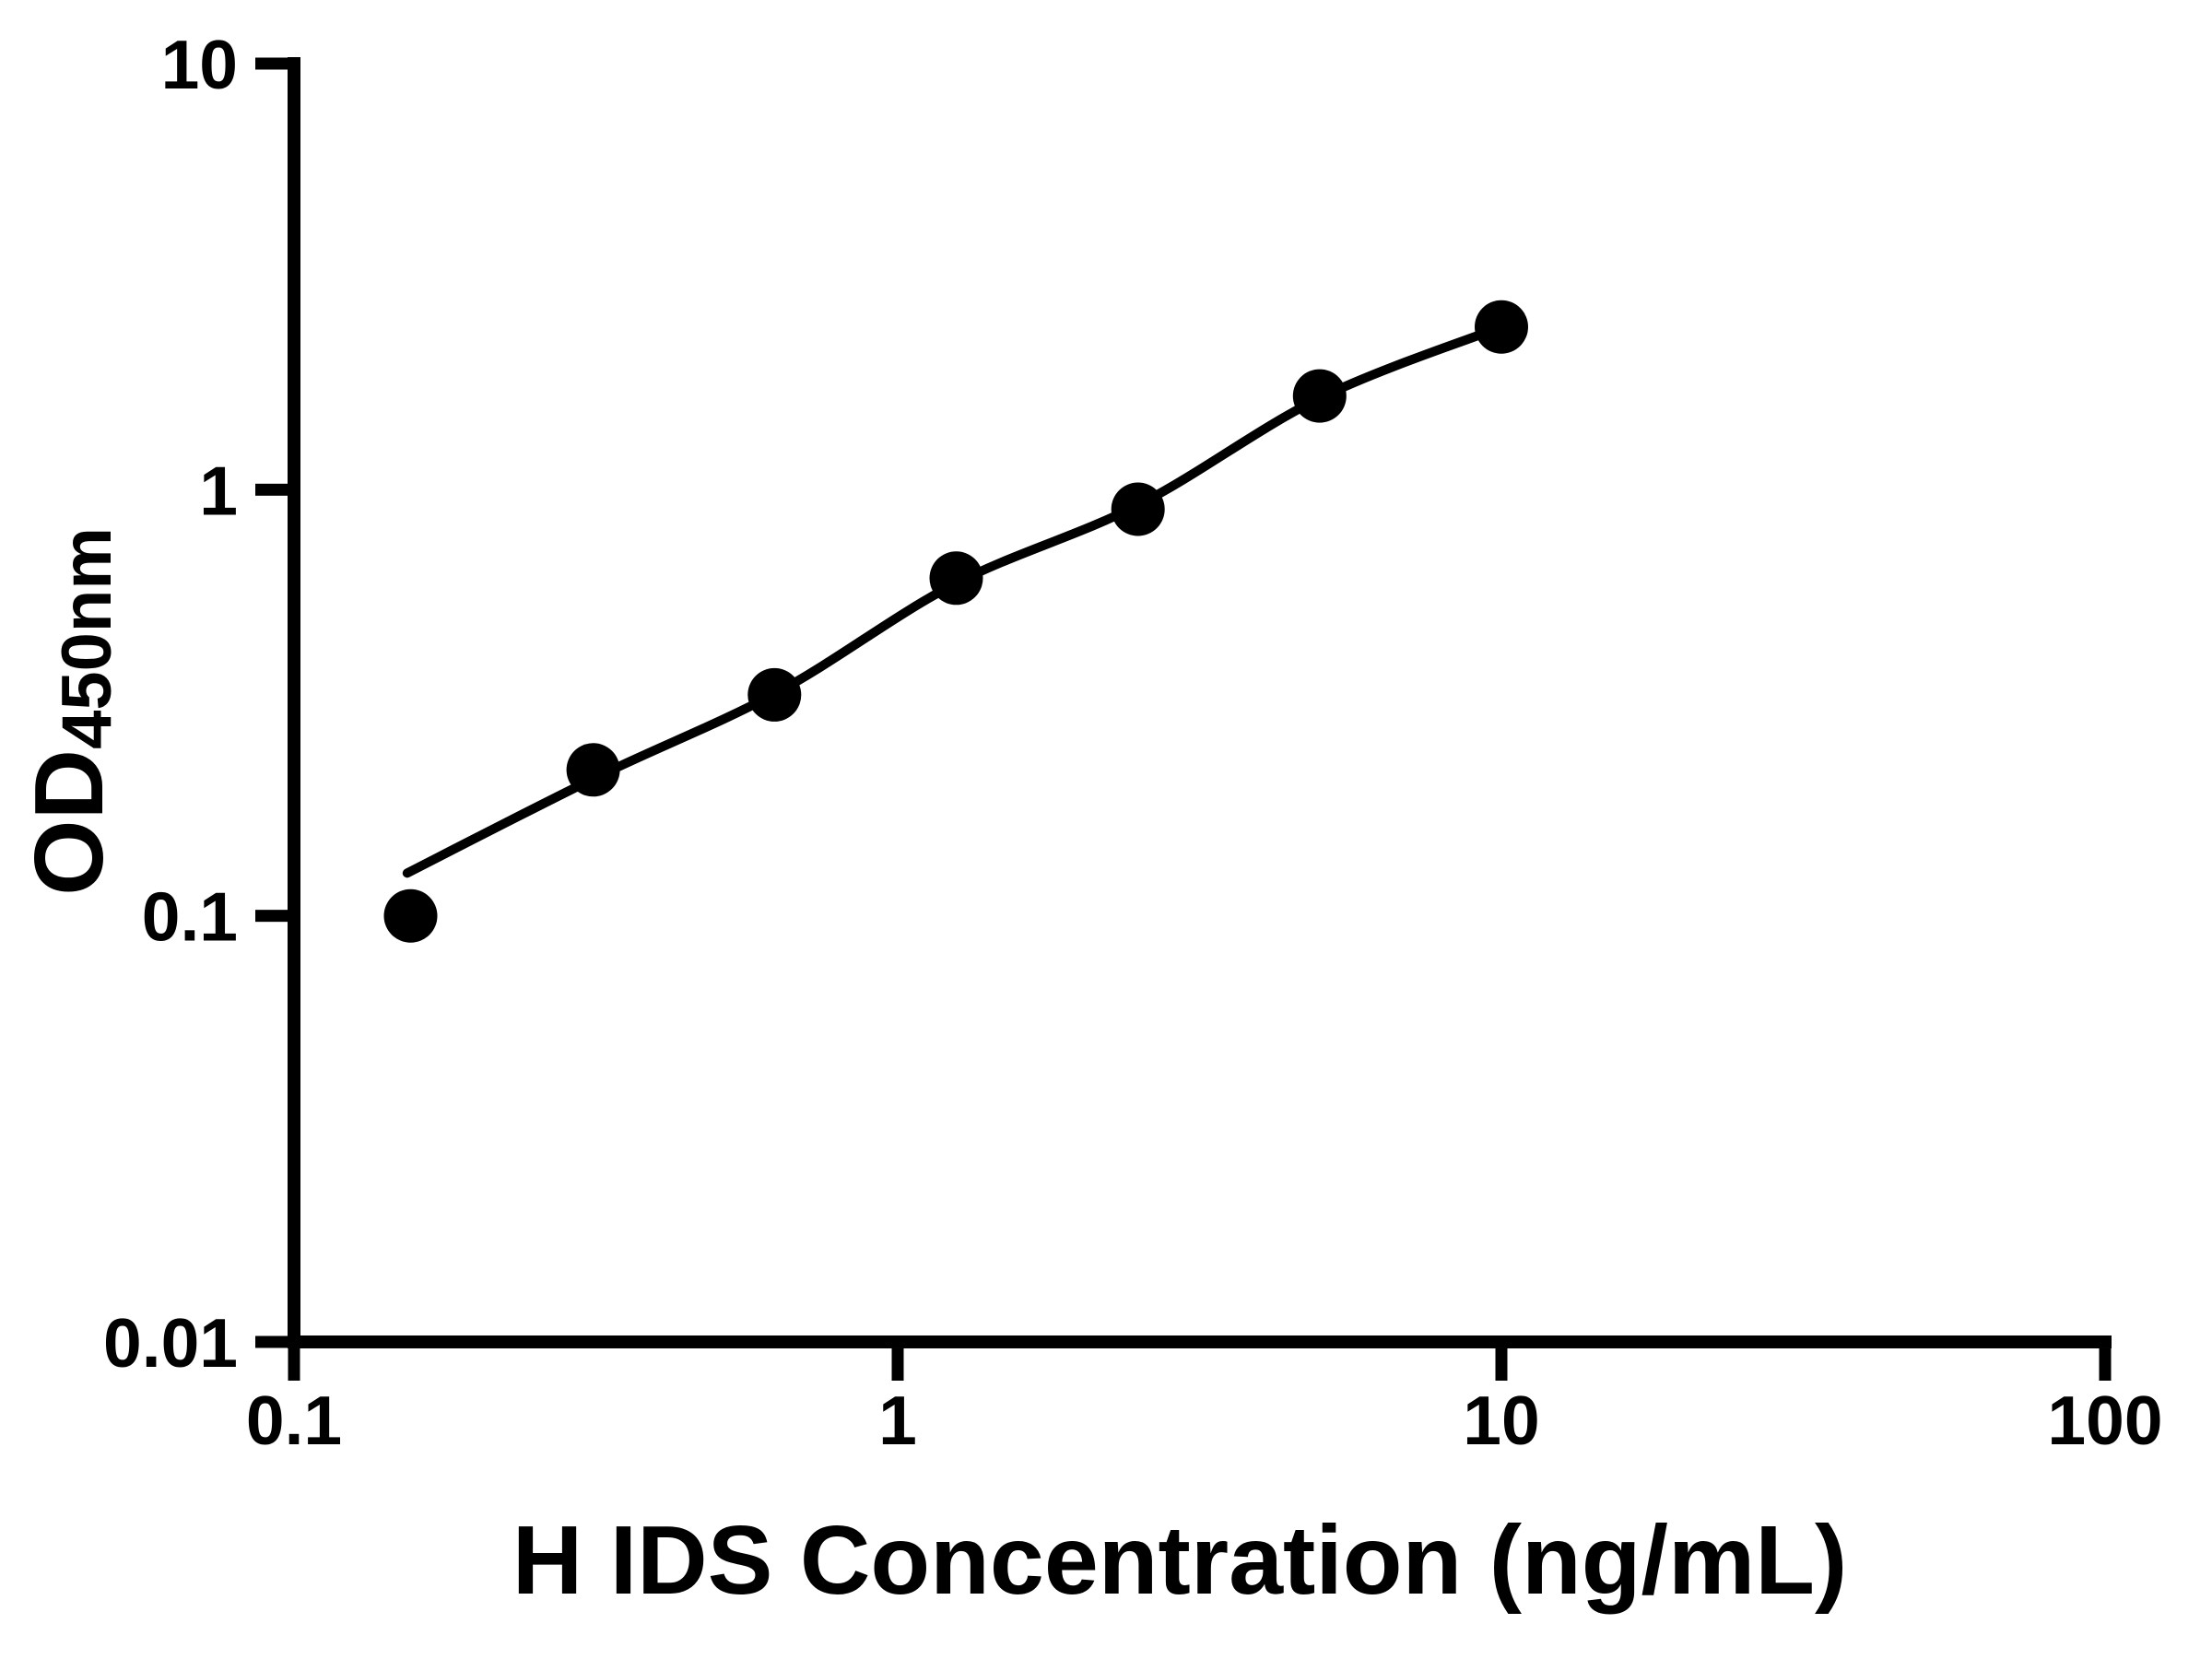  Describe the element at coordinates (1180, 1560) in the screenshot. I see `x-axis-title: H IDS Concentration (ng/mL)` at that location.